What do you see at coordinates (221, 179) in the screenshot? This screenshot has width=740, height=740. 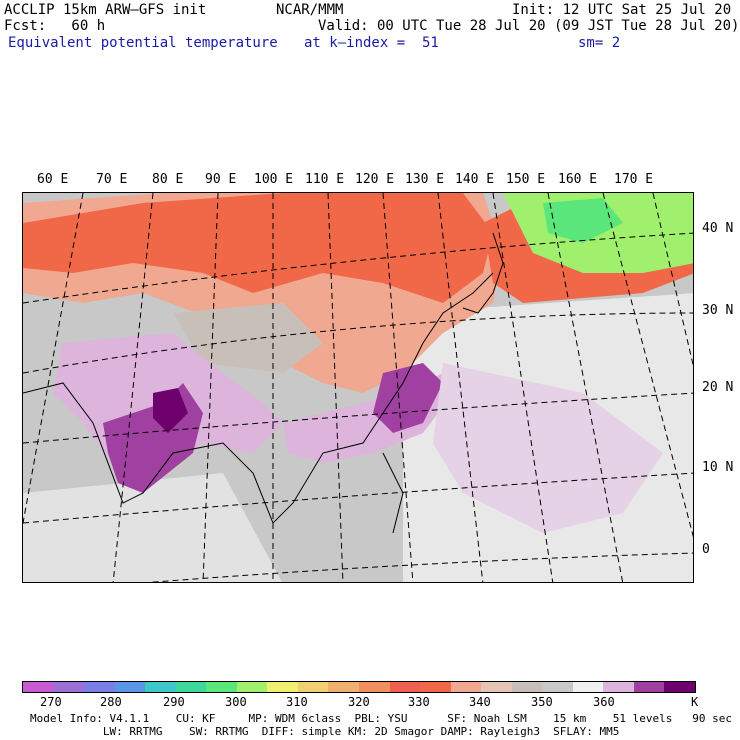 I see `lon-label: 90 E` at bounding box center [221, 179].